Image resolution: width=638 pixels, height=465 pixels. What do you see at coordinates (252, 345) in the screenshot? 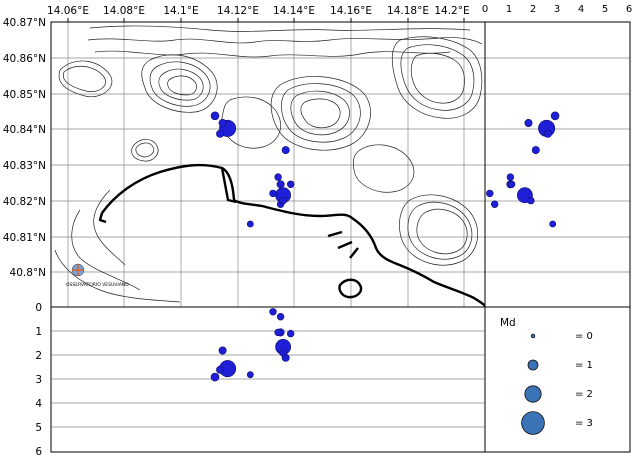
I see `lon-depth-events` at bounding box center [252, 345].